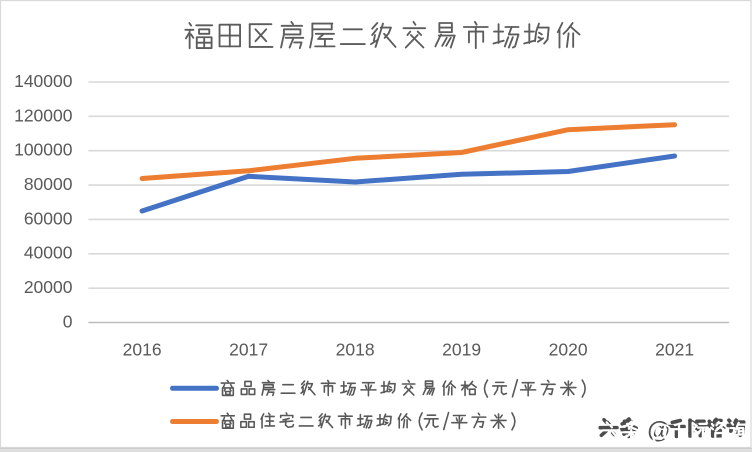  Describe the element at coordinates (674, 349) in the screenshot. I see `svg-text: 2021` at that location.